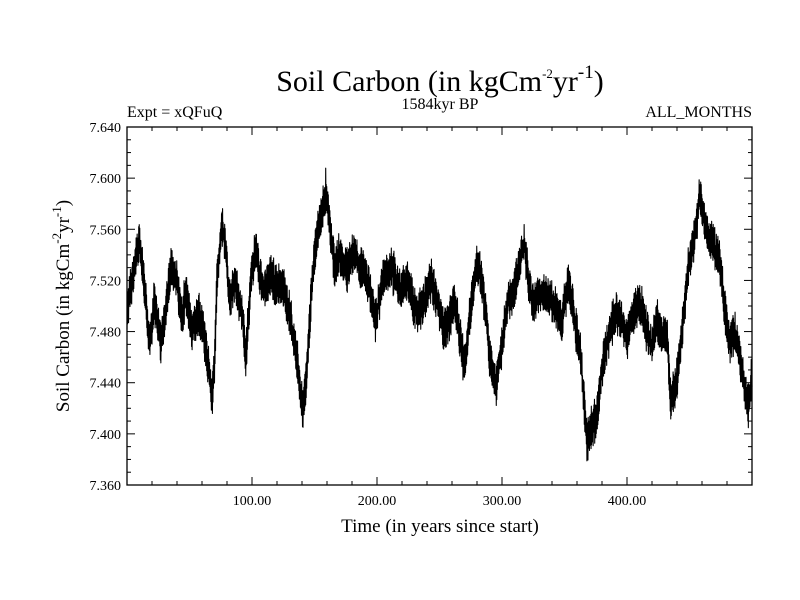  Describe the element at coordinates (409, 81) in the screenshot. I see `chart-title-main: Soil Carbon (in kgCm` at that location.